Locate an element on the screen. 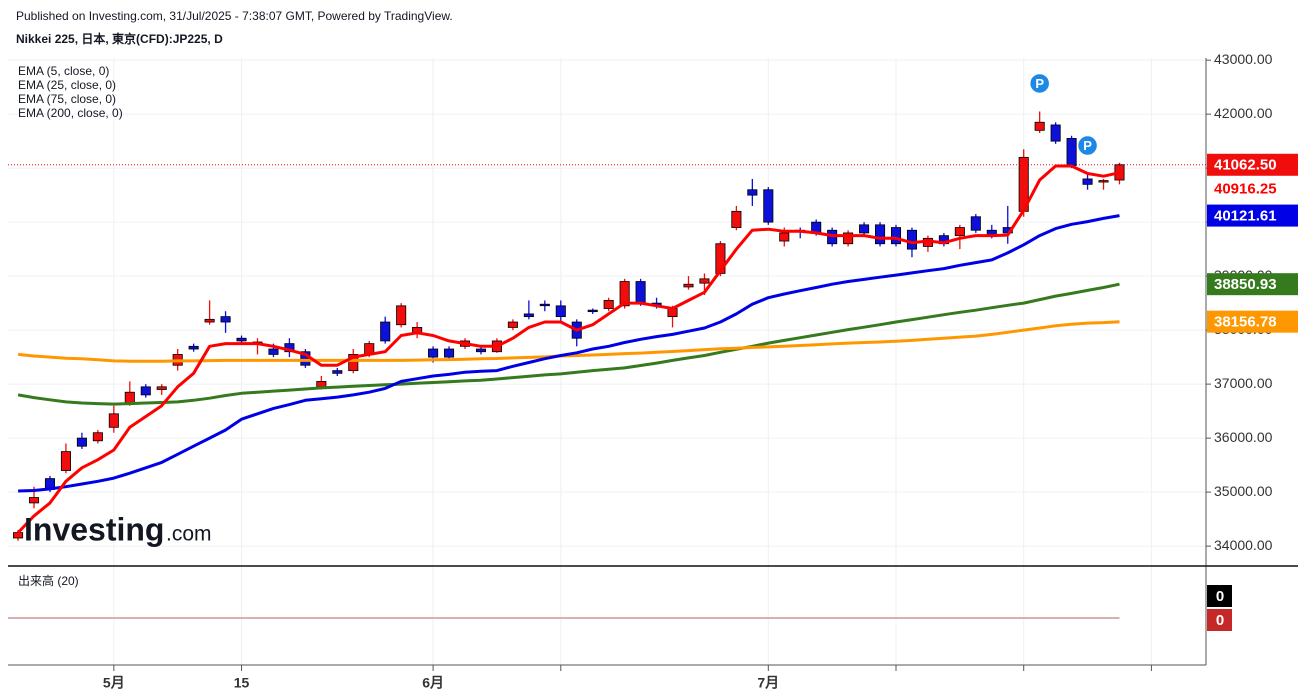  volume-title: 出来高 (20) is located at coordinates (48, 580).